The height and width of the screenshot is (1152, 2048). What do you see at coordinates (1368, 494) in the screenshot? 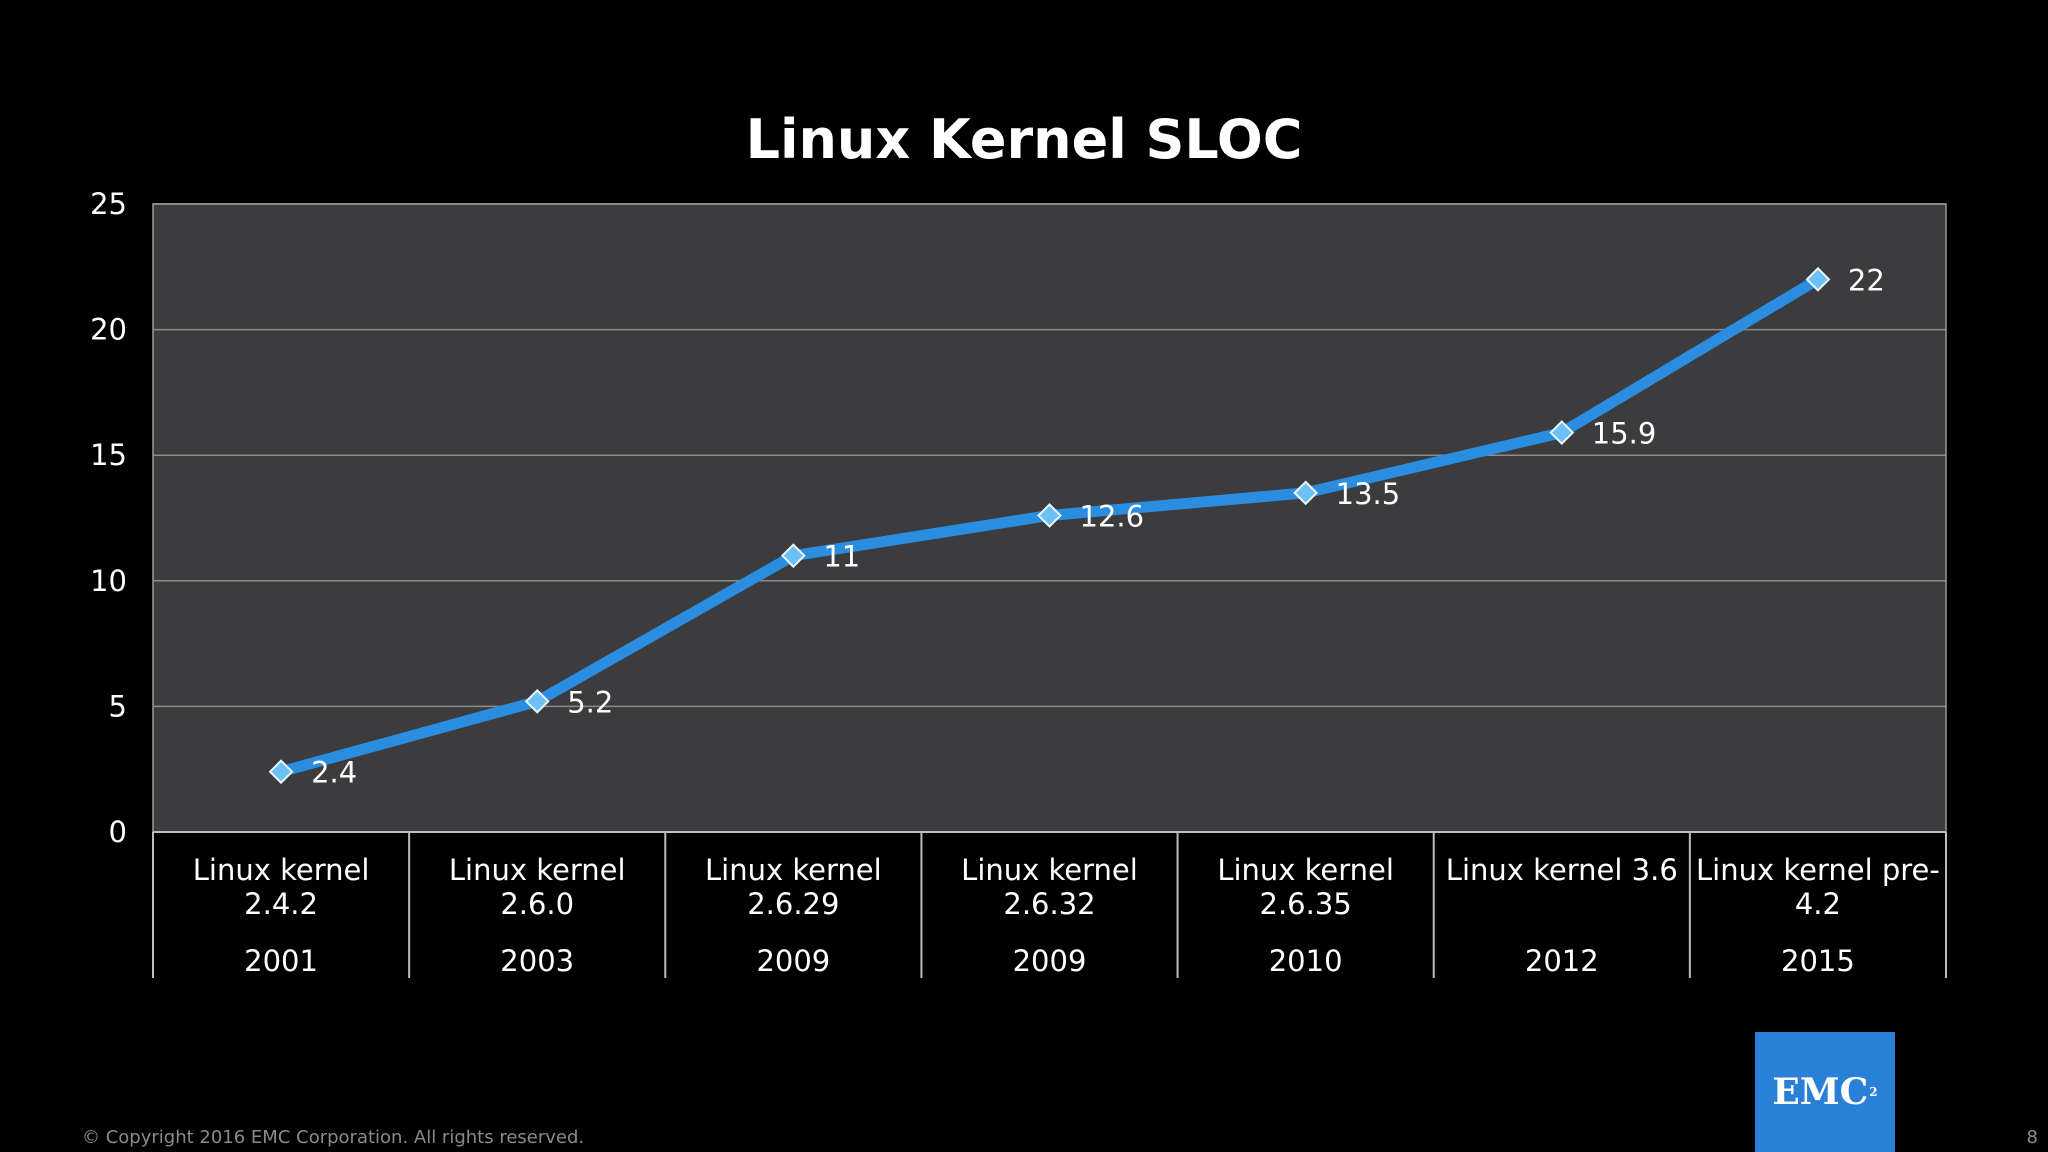
I see `data-label: 13.5` at bounding box center [1368, 494].